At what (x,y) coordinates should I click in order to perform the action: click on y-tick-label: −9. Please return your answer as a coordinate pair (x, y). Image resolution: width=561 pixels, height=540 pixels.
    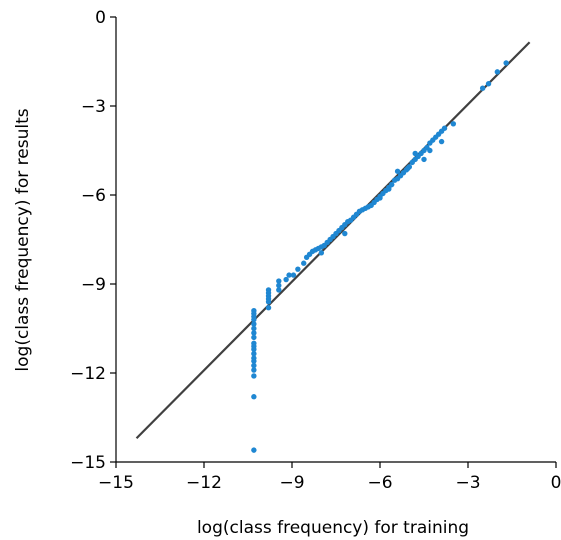
    Looking at the image, I should click on (93, 285).